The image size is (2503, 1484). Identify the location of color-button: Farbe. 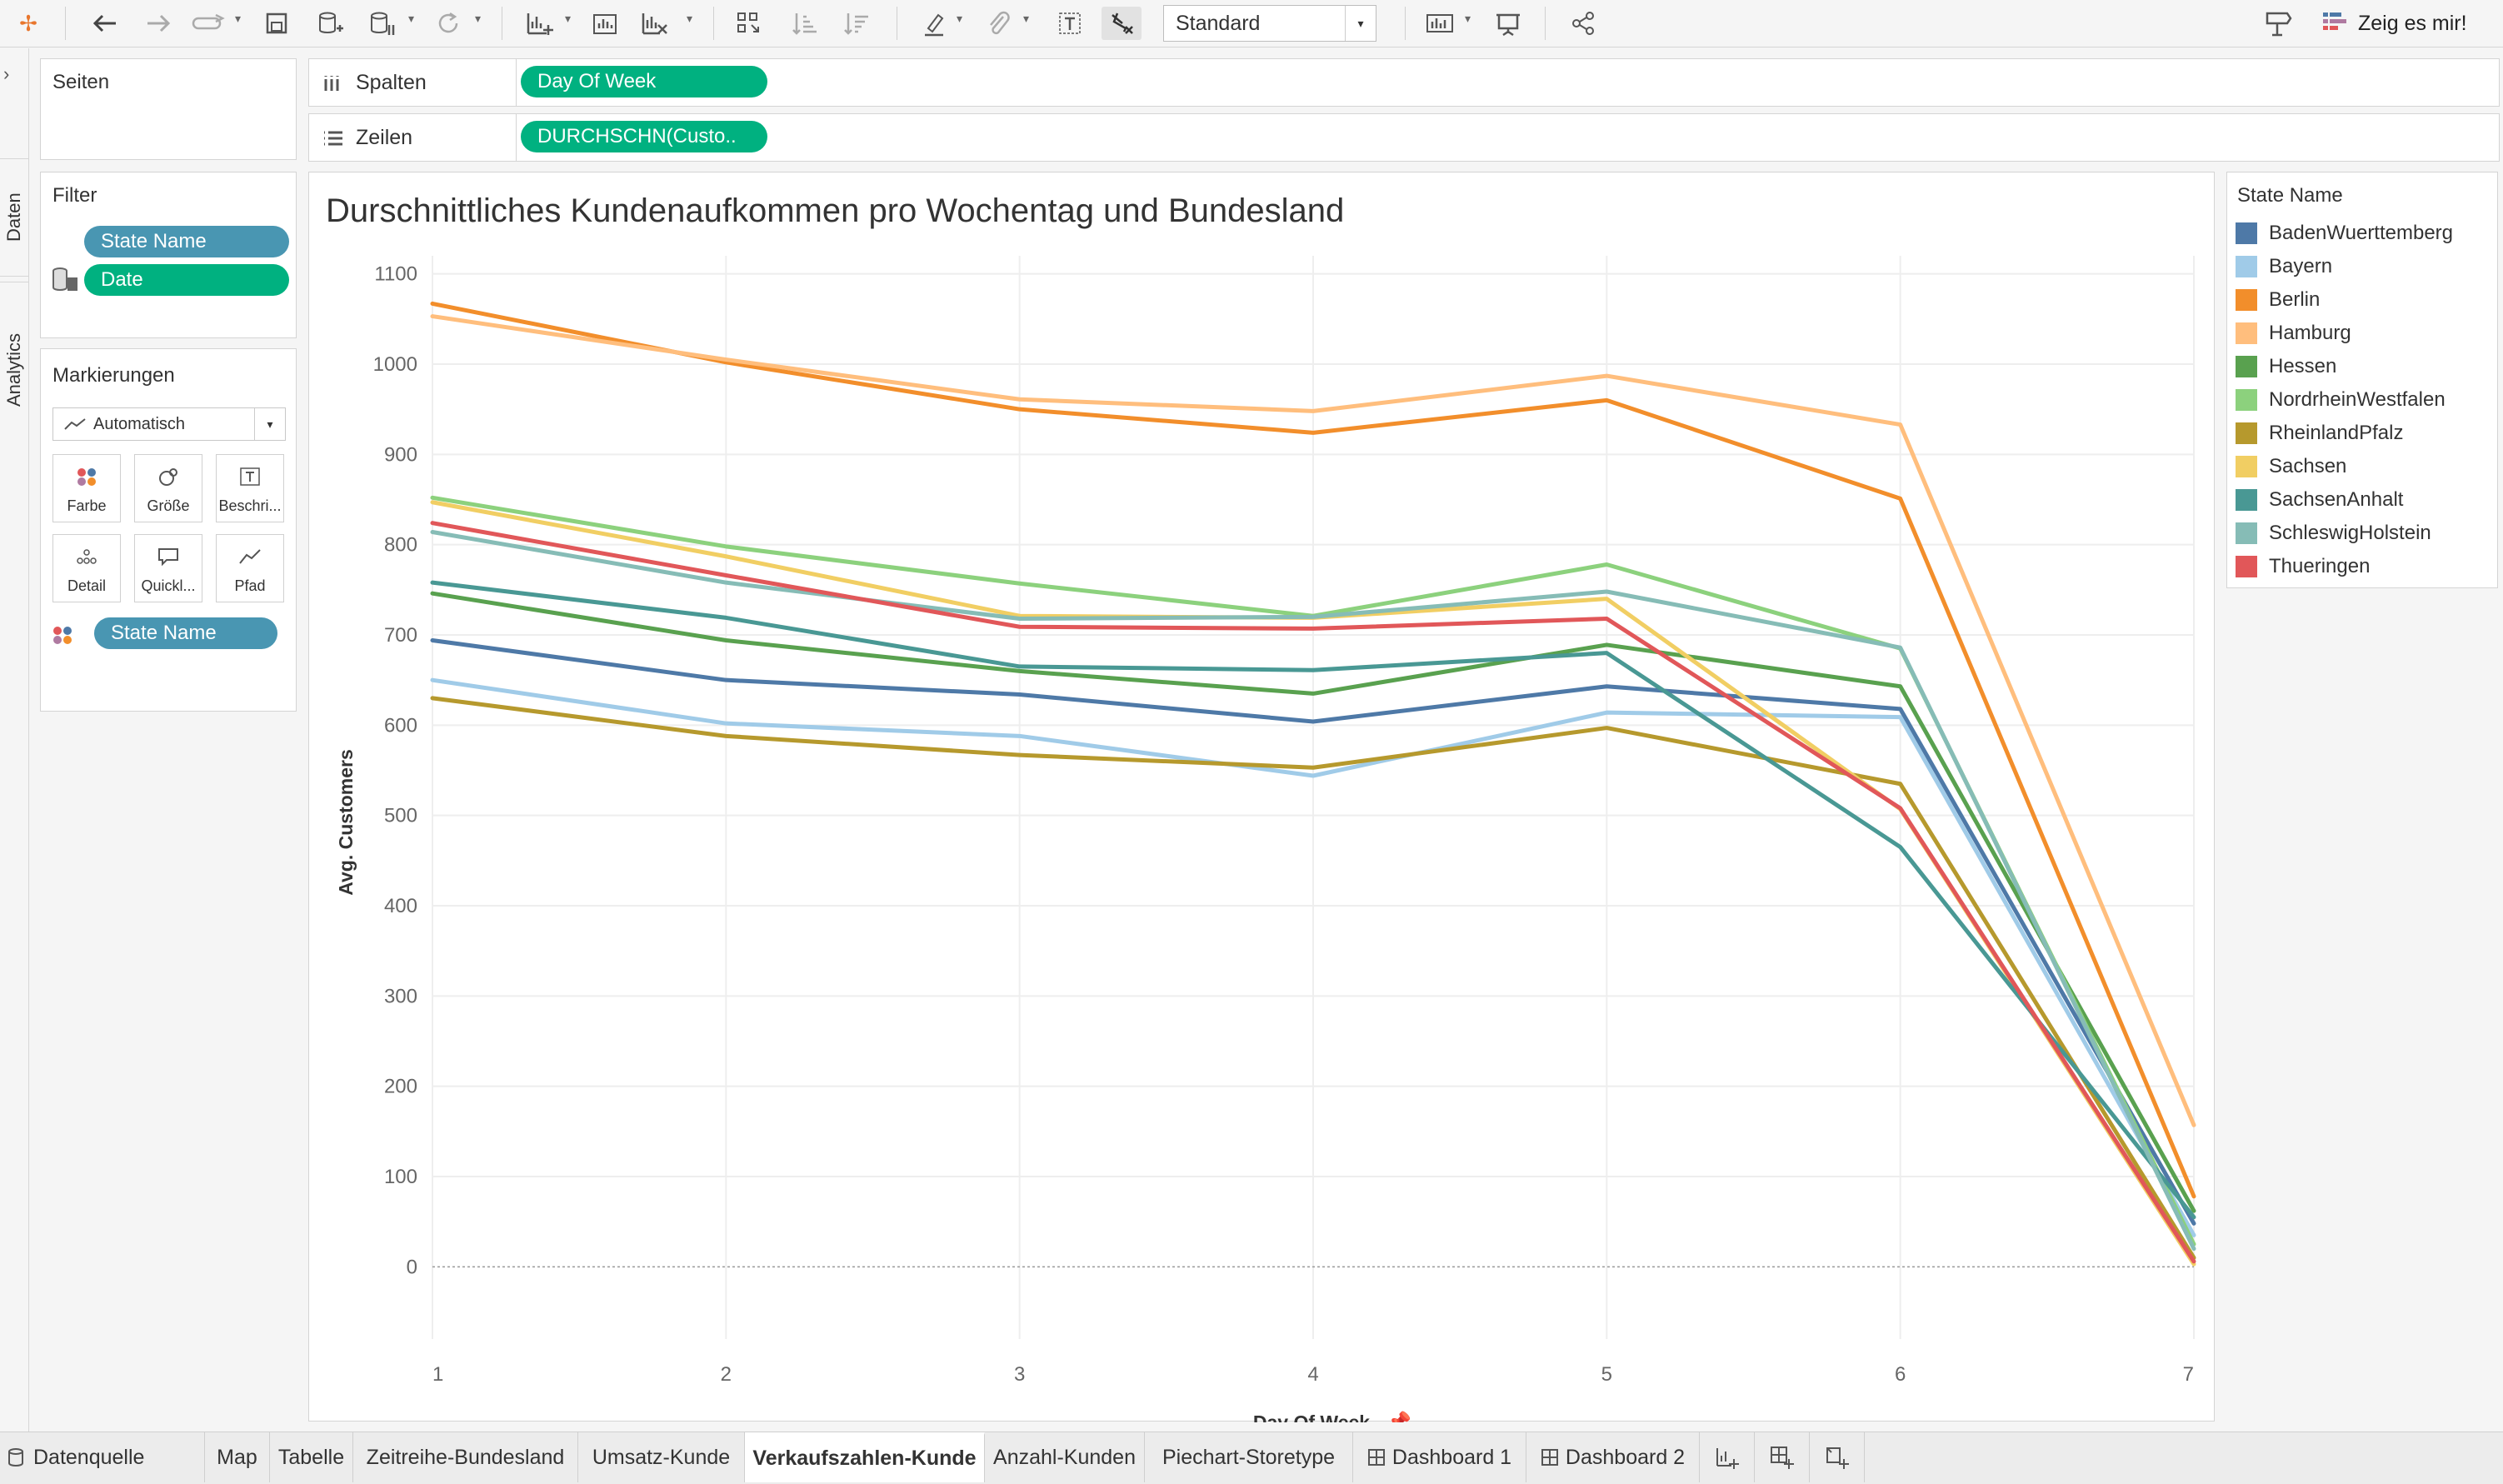
(86, 488).